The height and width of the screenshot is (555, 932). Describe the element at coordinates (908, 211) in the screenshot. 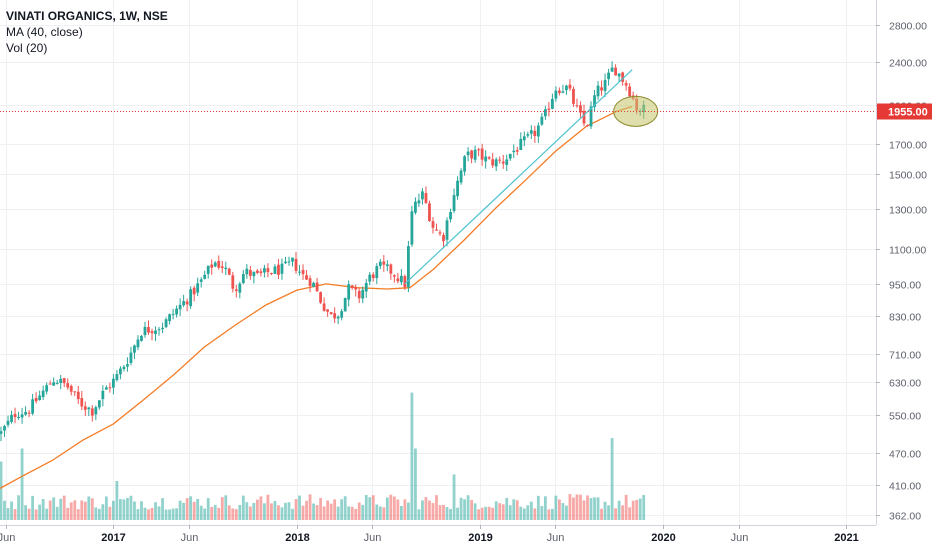

I see `price-tick-label: 1300.00` at that location.